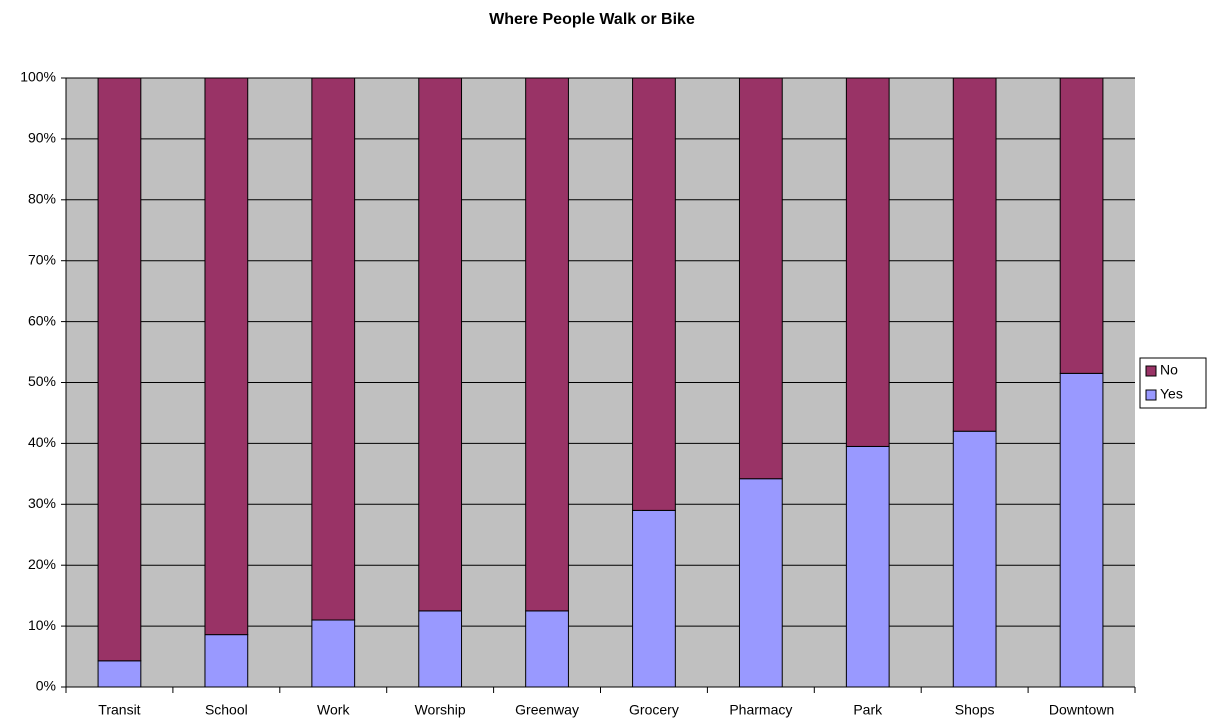 This screenshot has height=721, width=1213. Describe the element at coordinates (440, 710) in the screenshot. I see `x-tick-label: Worship` at that location.